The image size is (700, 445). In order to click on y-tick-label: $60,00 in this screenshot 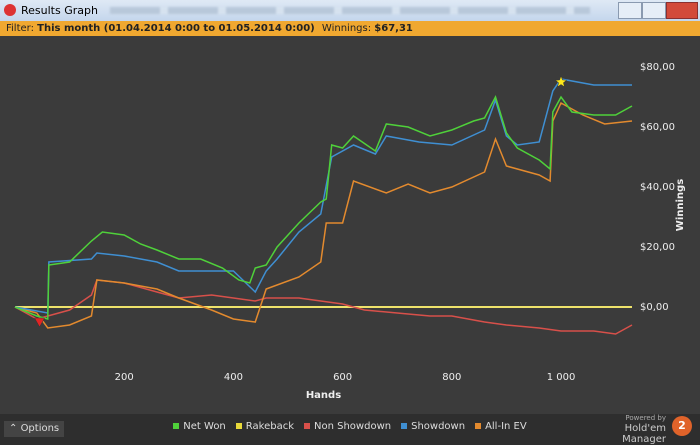, I will do `click(657, 127)`.